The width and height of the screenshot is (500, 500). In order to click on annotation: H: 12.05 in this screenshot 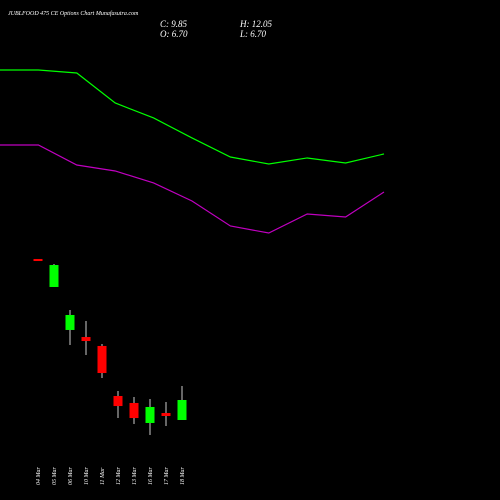, I will do `click(255, 24)`.